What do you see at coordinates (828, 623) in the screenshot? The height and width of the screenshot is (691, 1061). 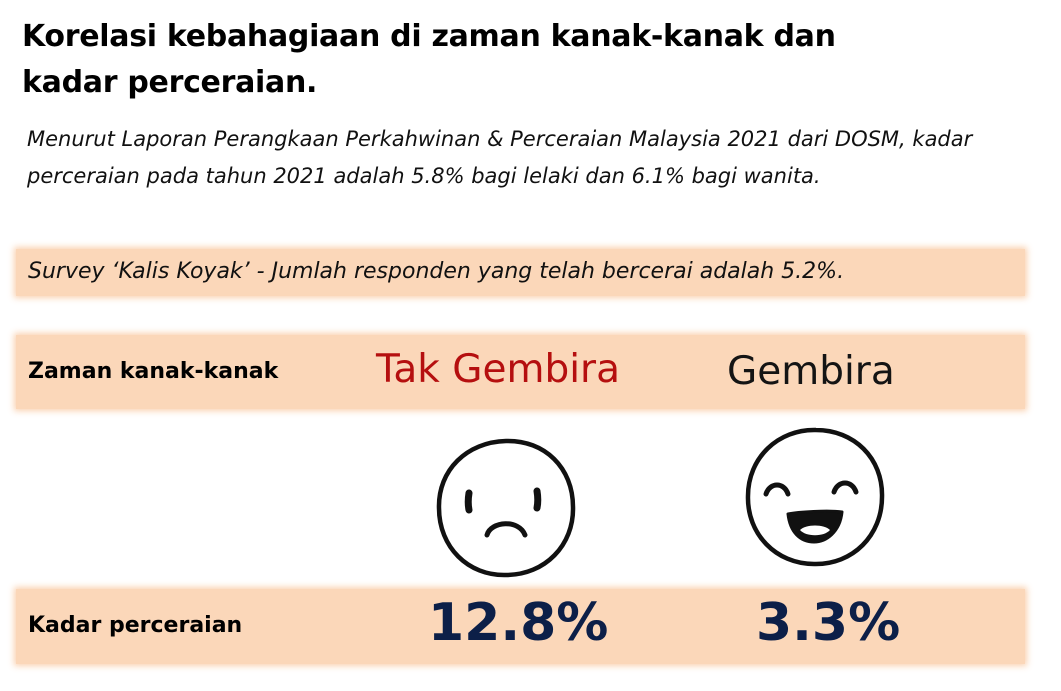 I see `happy-divorce-rate: 3.3%` at bounding box center [828, 623].